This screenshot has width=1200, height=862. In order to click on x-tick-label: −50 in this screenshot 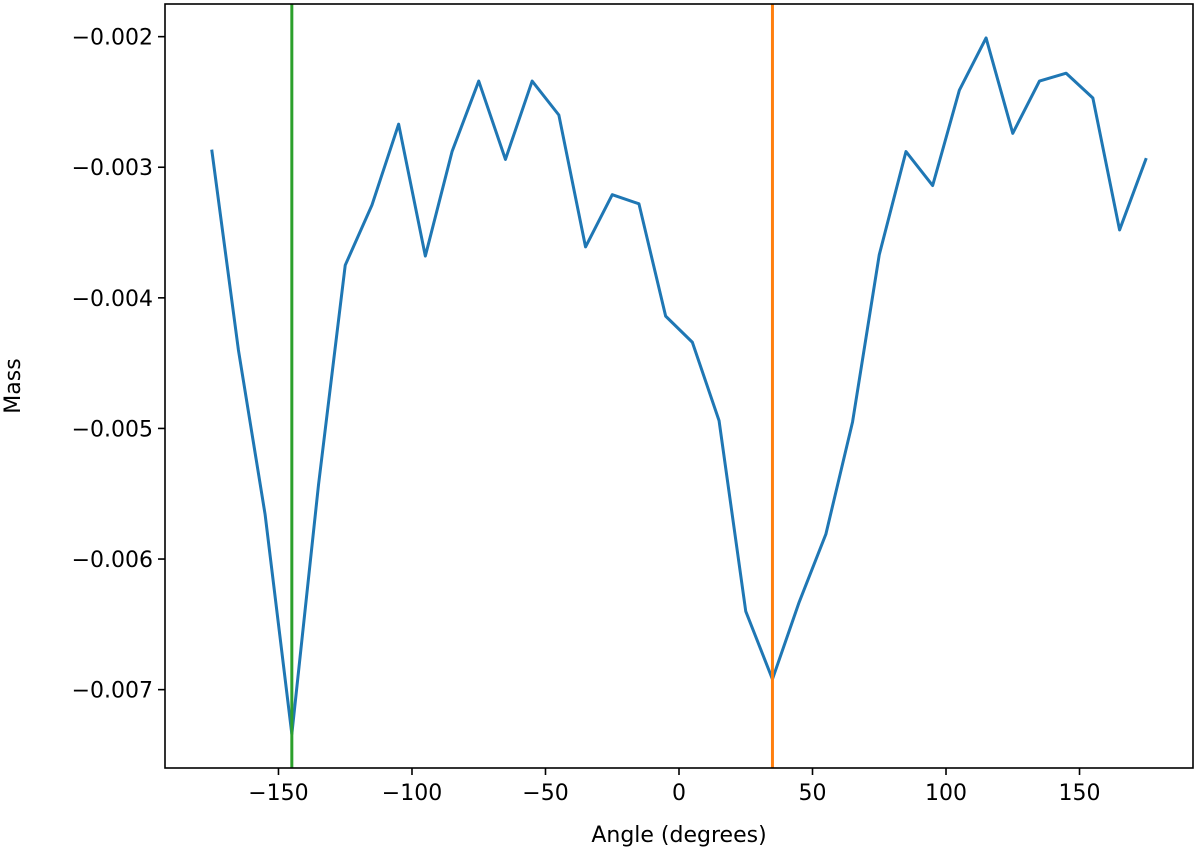, I will do `click(545, 793)`.